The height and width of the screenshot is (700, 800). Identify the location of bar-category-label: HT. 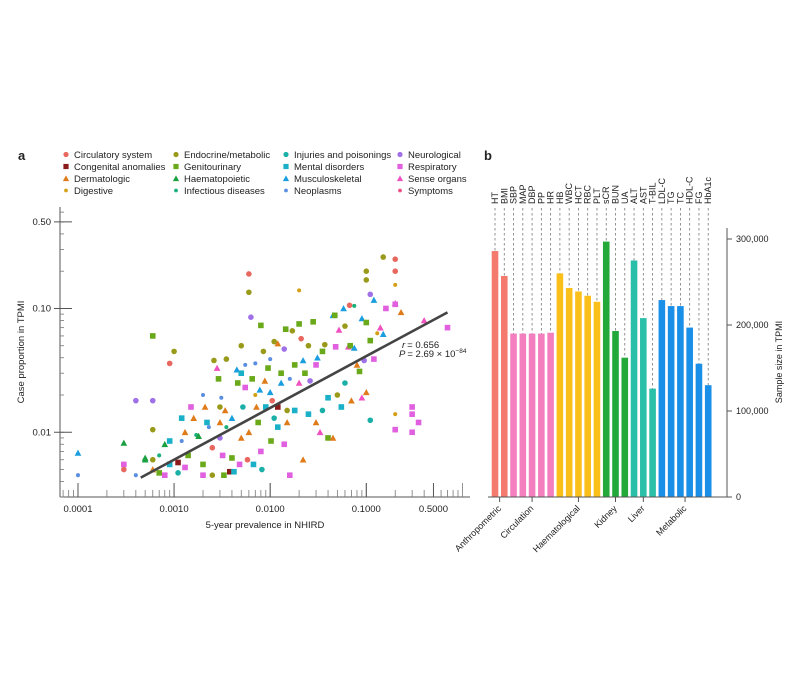
(495, 198).